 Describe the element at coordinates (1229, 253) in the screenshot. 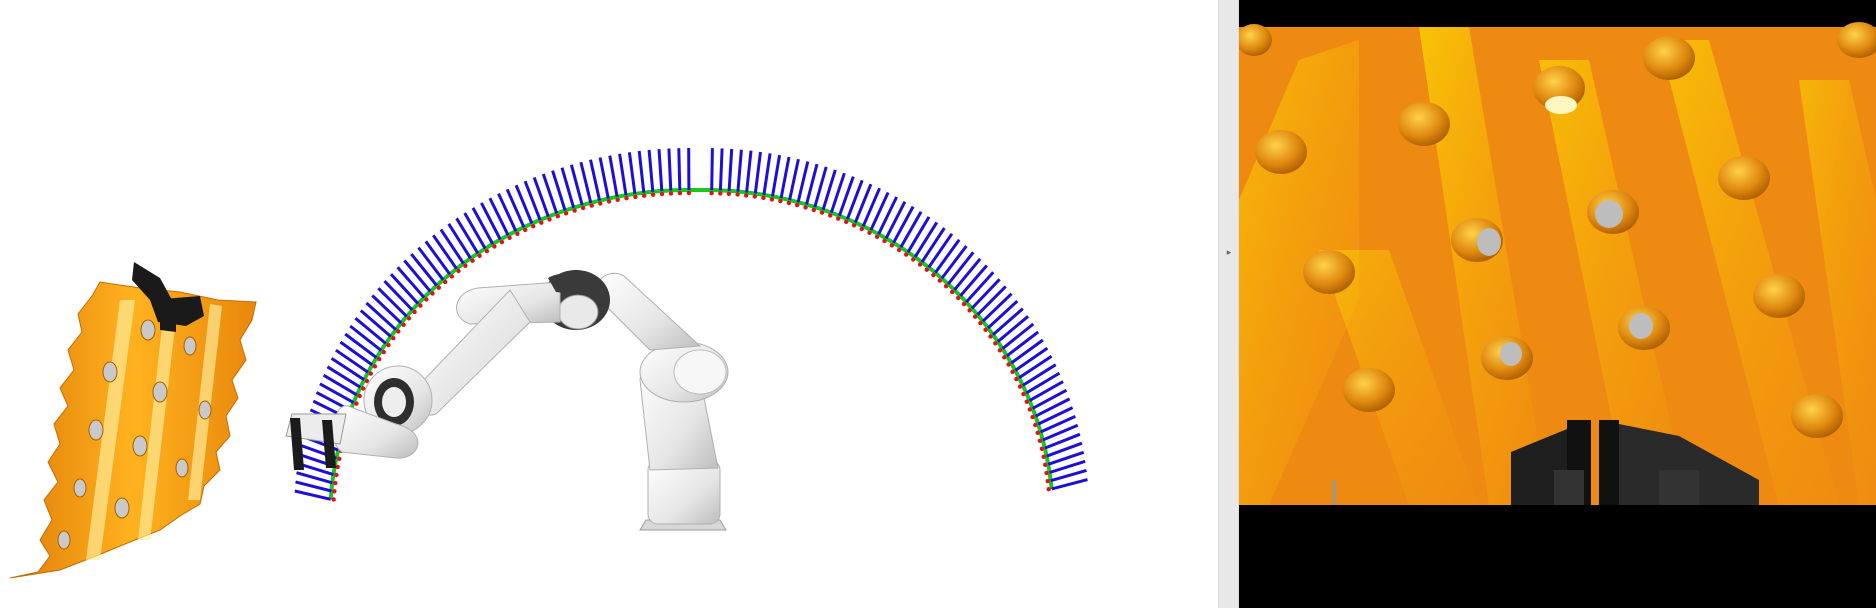

I see `collapse-arrow-icon: ▸` at that location.